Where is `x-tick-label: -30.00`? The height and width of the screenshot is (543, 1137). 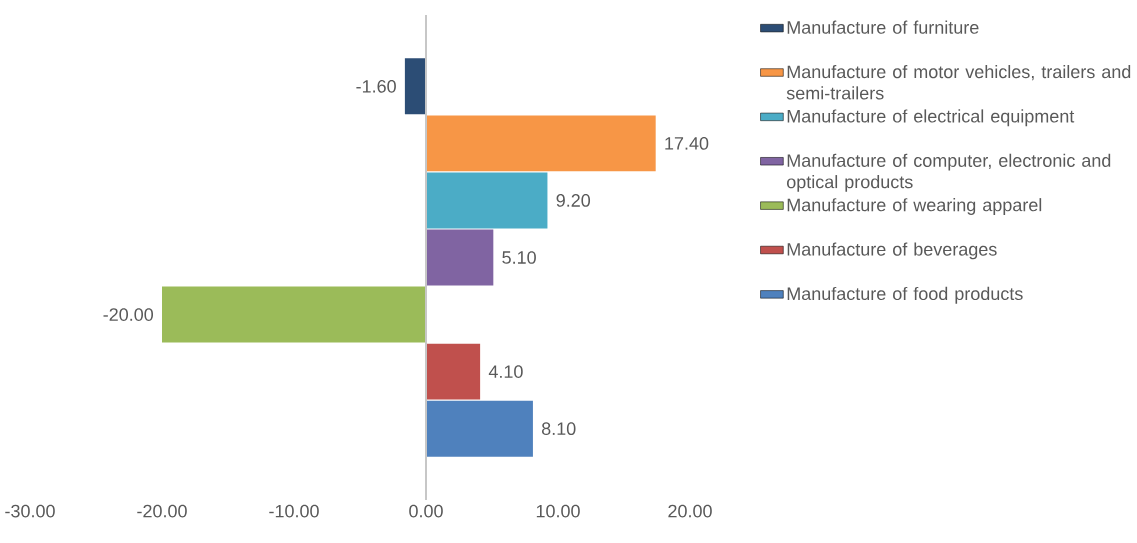
x-tick-label: -30.00 is located at coordinates (30, 511).